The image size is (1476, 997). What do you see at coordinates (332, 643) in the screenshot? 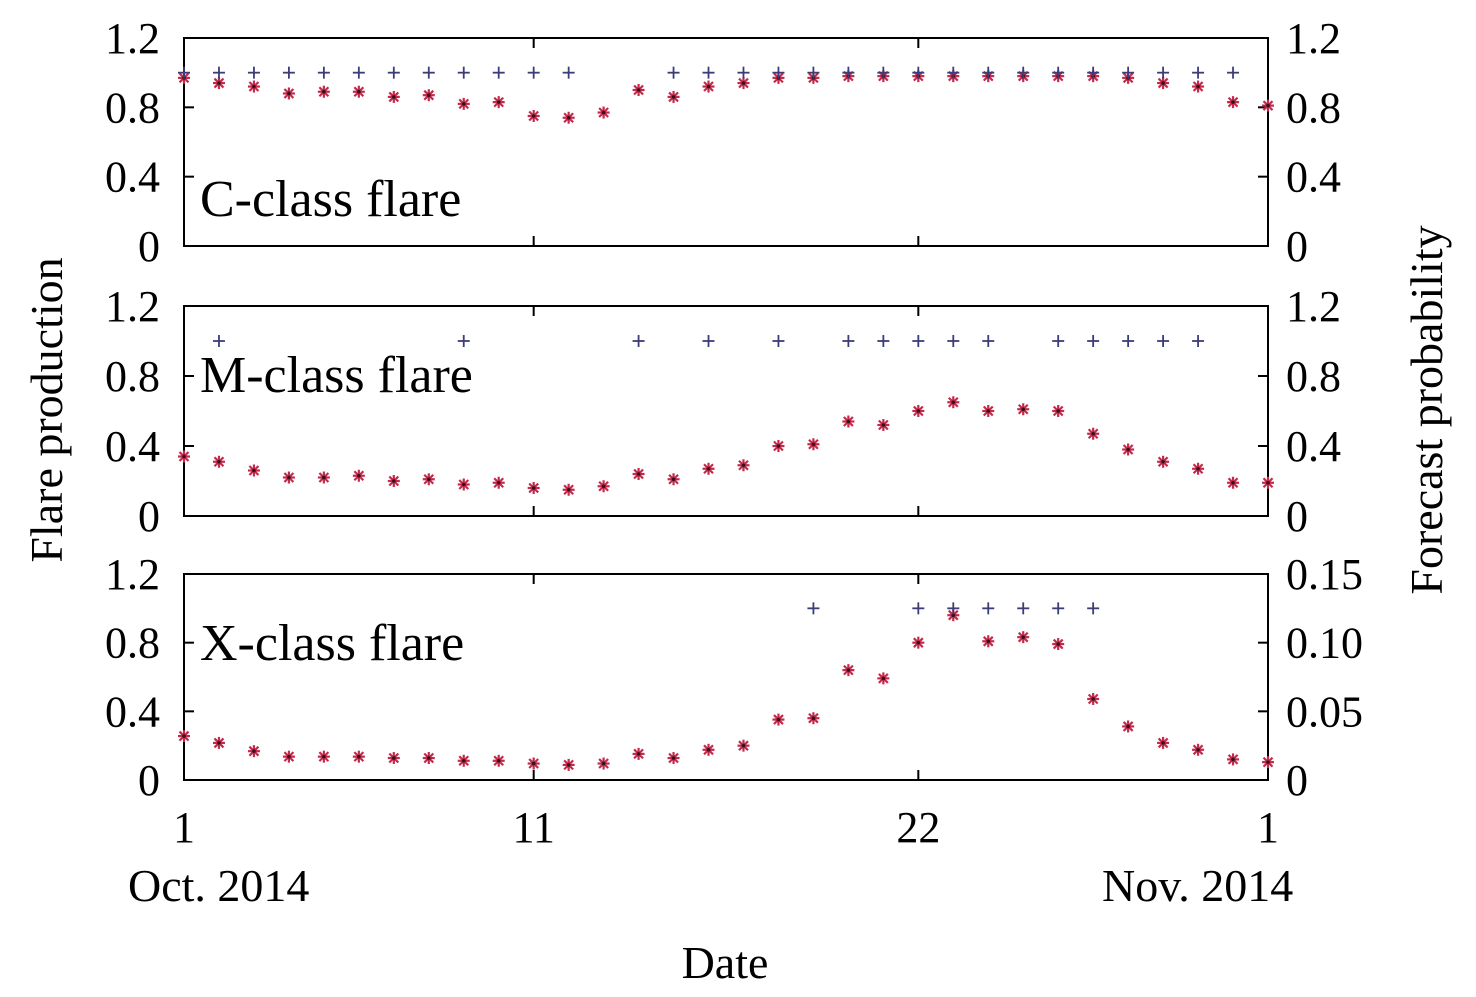
I see `panel-label: X-class flare` at bounding box center [332, 643].